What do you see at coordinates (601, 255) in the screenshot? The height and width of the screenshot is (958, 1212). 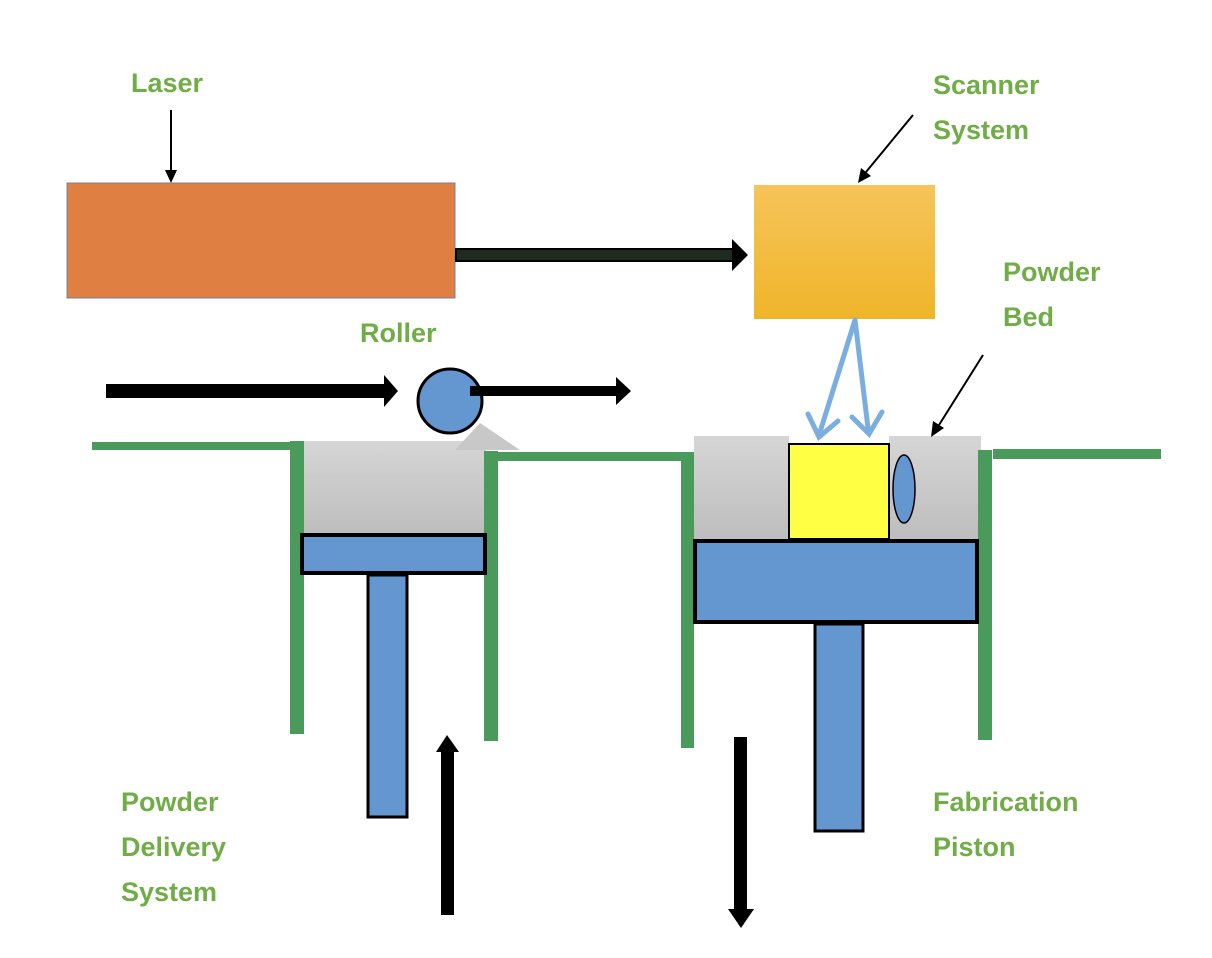 I see `laser-beam-arrow` at bounding box center [601, 255].